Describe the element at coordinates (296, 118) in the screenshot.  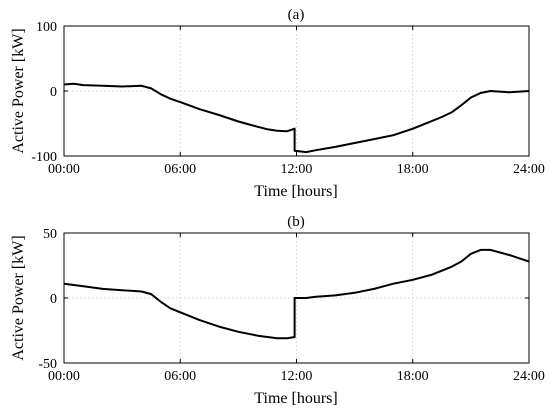
I see `panel-a-series-line` at that location.